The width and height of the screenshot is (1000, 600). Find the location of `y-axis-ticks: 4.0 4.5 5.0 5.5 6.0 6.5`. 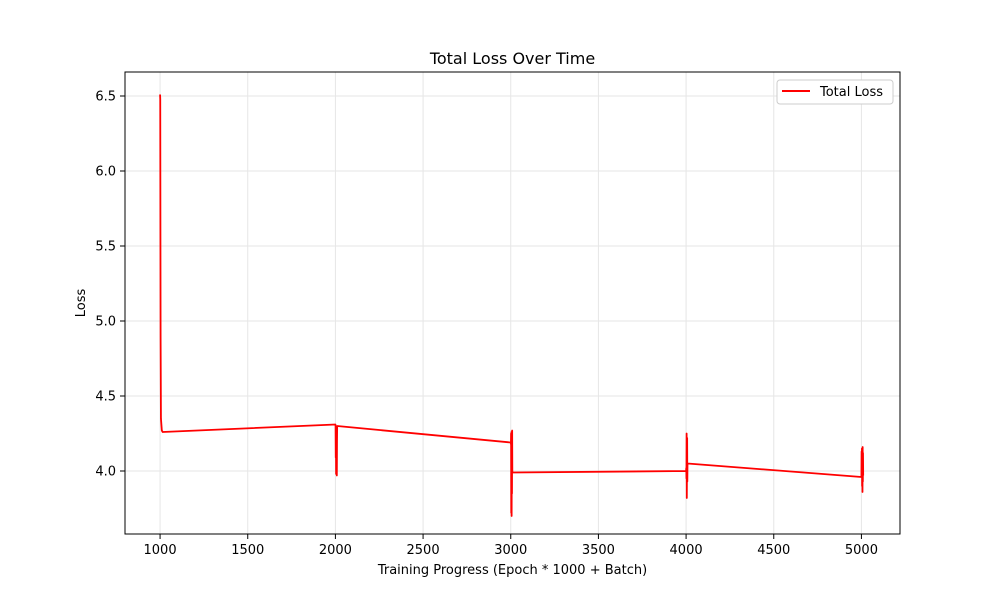

y-axis-ticks: 4.0 4.5 5.0 5.5 6.0 6.5 is located at coordinates (110, 285).